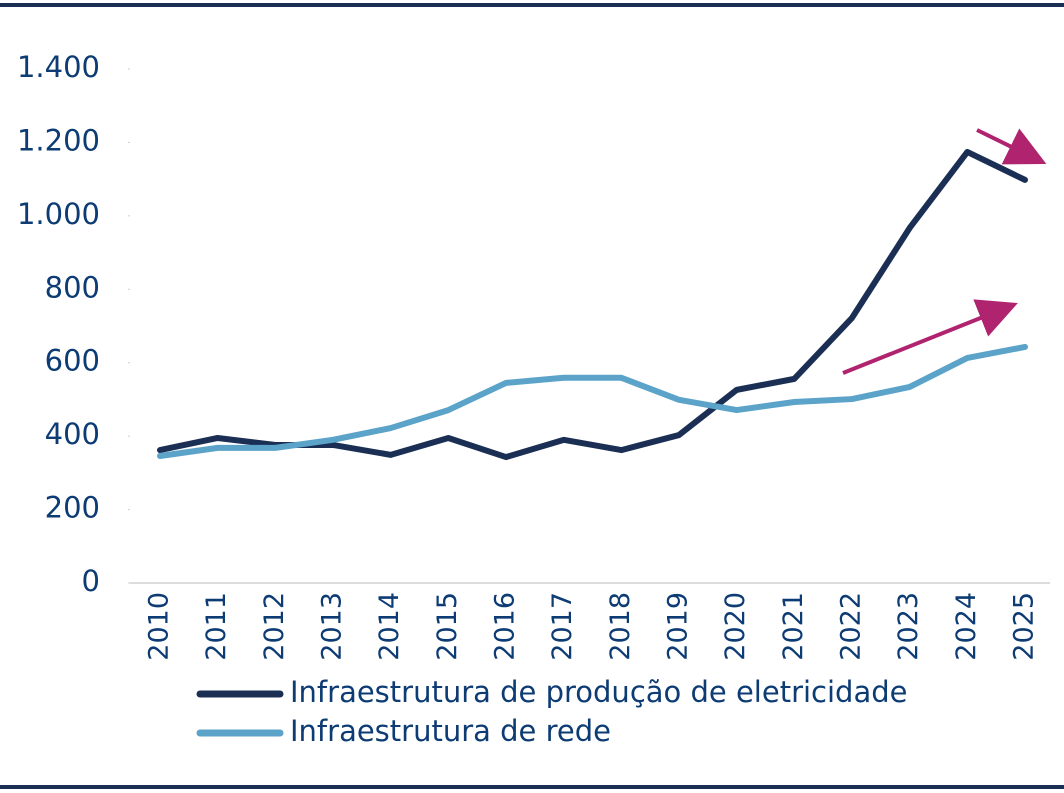 The image size is (1064, 793). I want to click on x-tick-label: 2021, so click(793, 626).